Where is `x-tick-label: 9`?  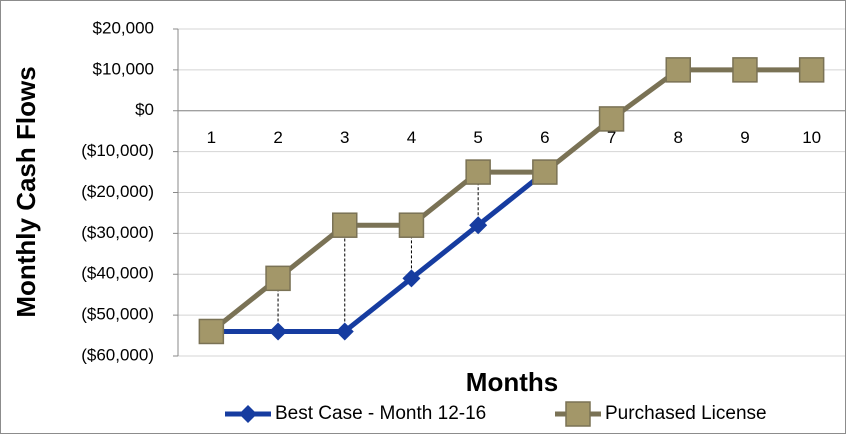 x-tick-label: 9 is located at coordinates (744, 137).